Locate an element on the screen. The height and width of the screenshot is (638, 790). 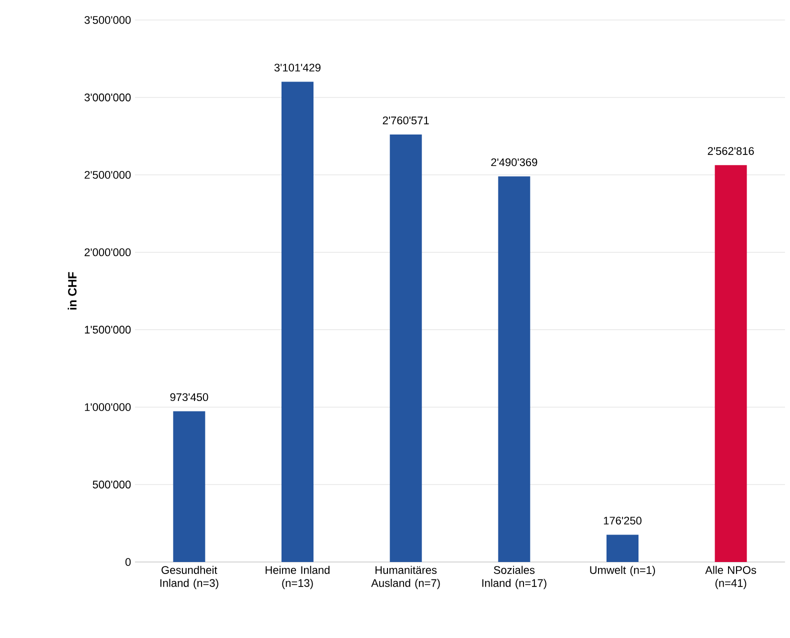
data-label: 176'250 is located at coordinates (623, 520).